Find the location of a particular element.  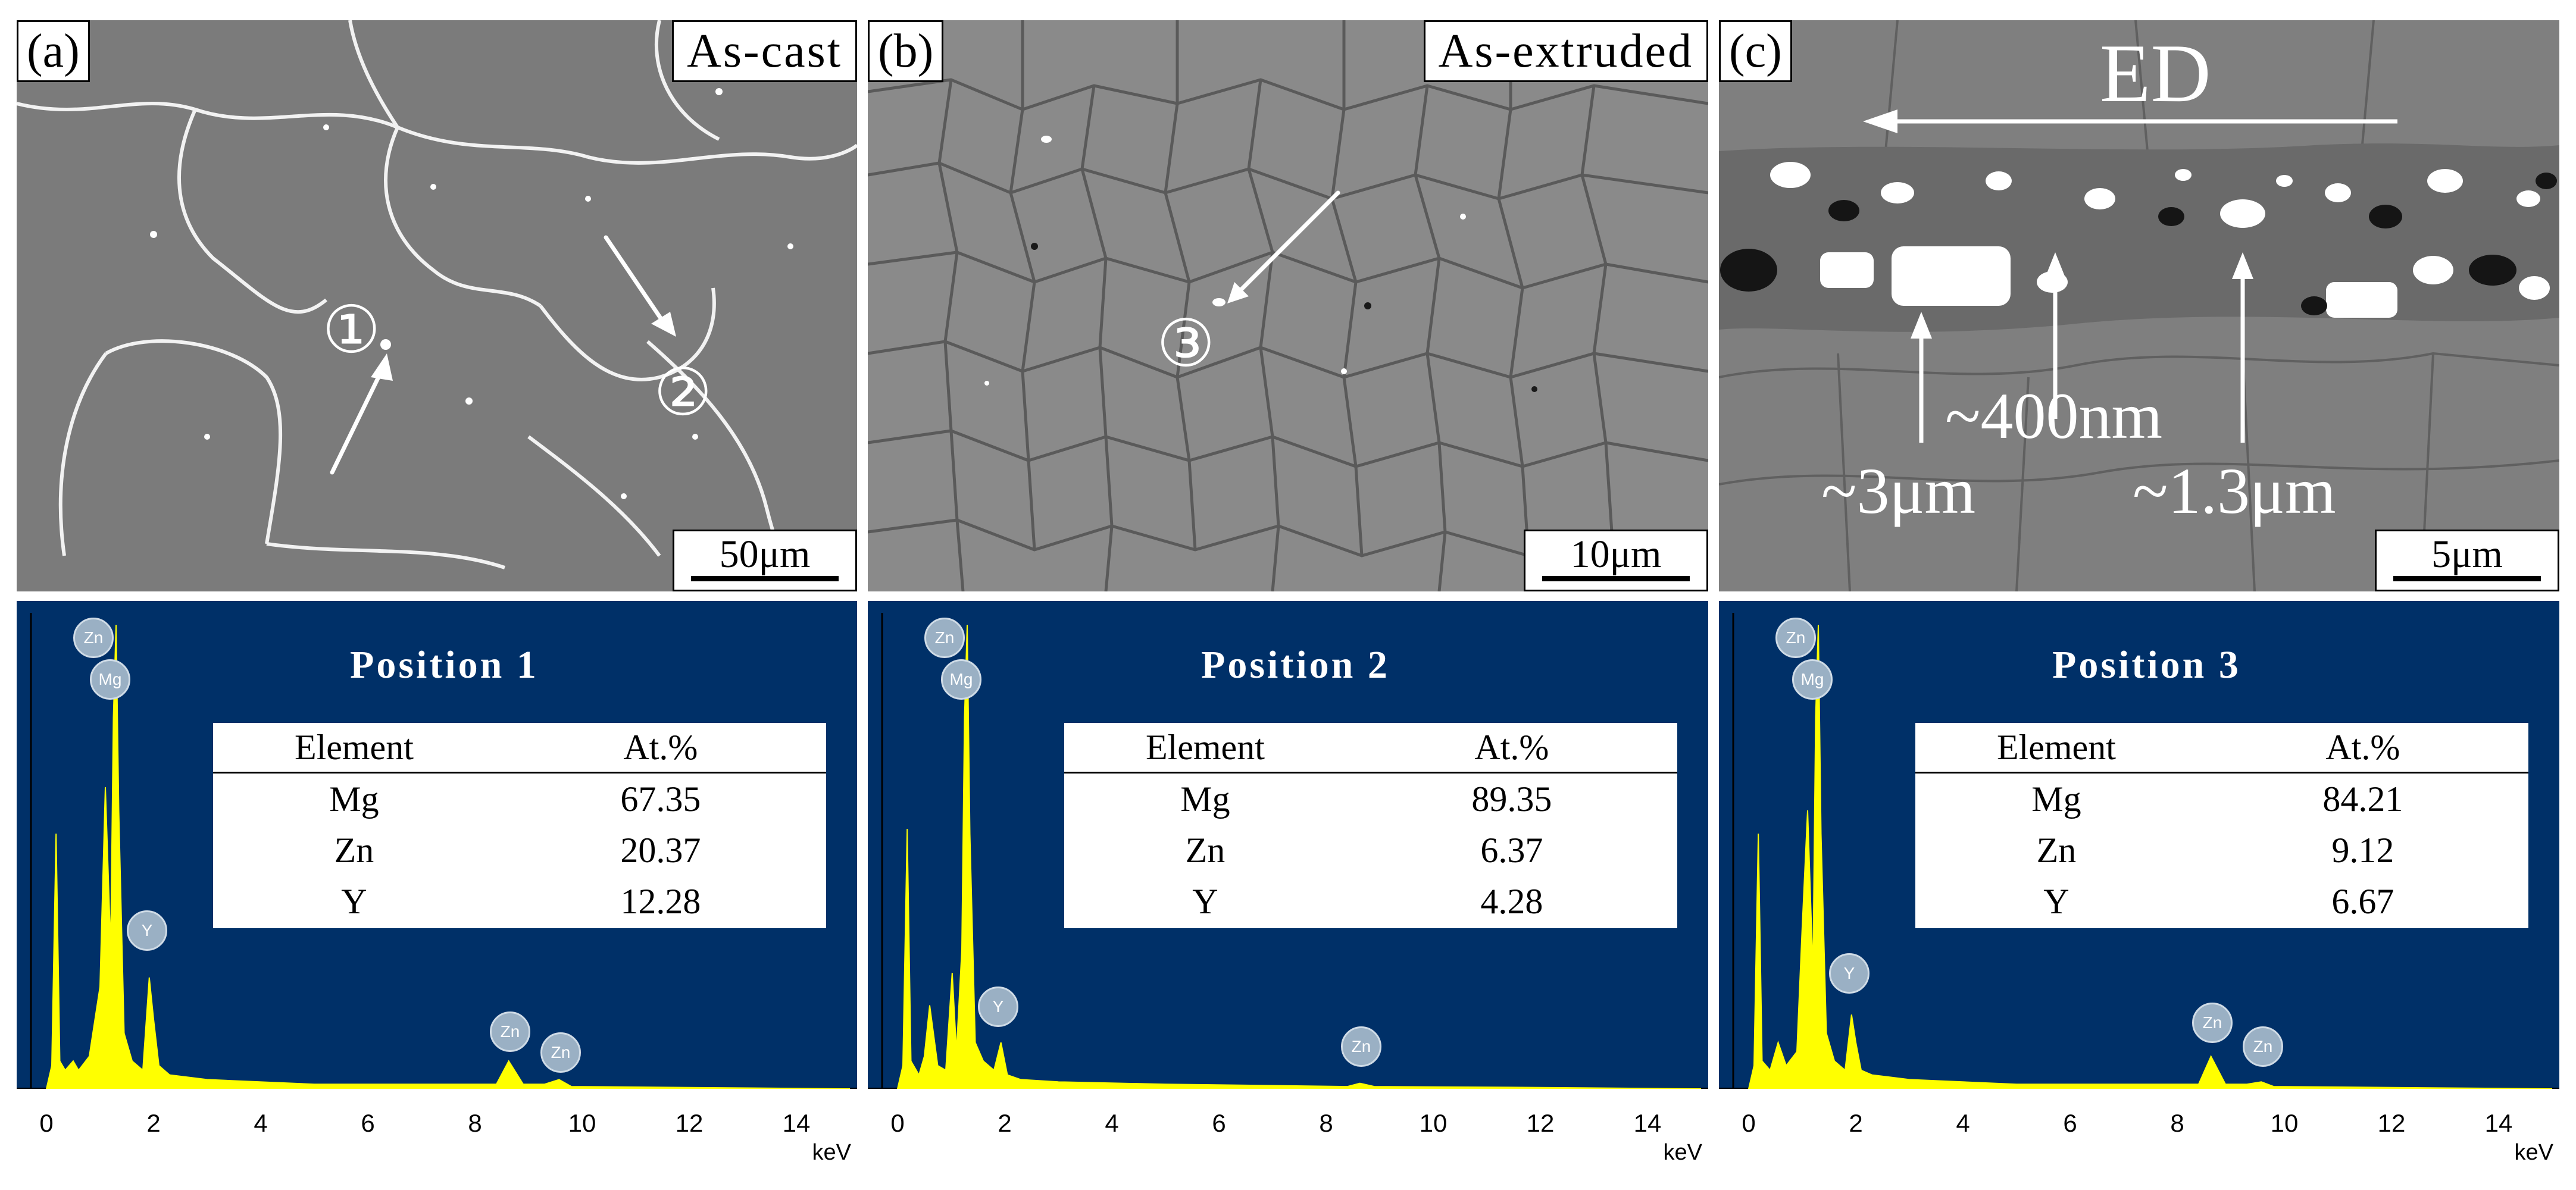

scale-bar-text: 50μm is located at coordinates (765, 554).